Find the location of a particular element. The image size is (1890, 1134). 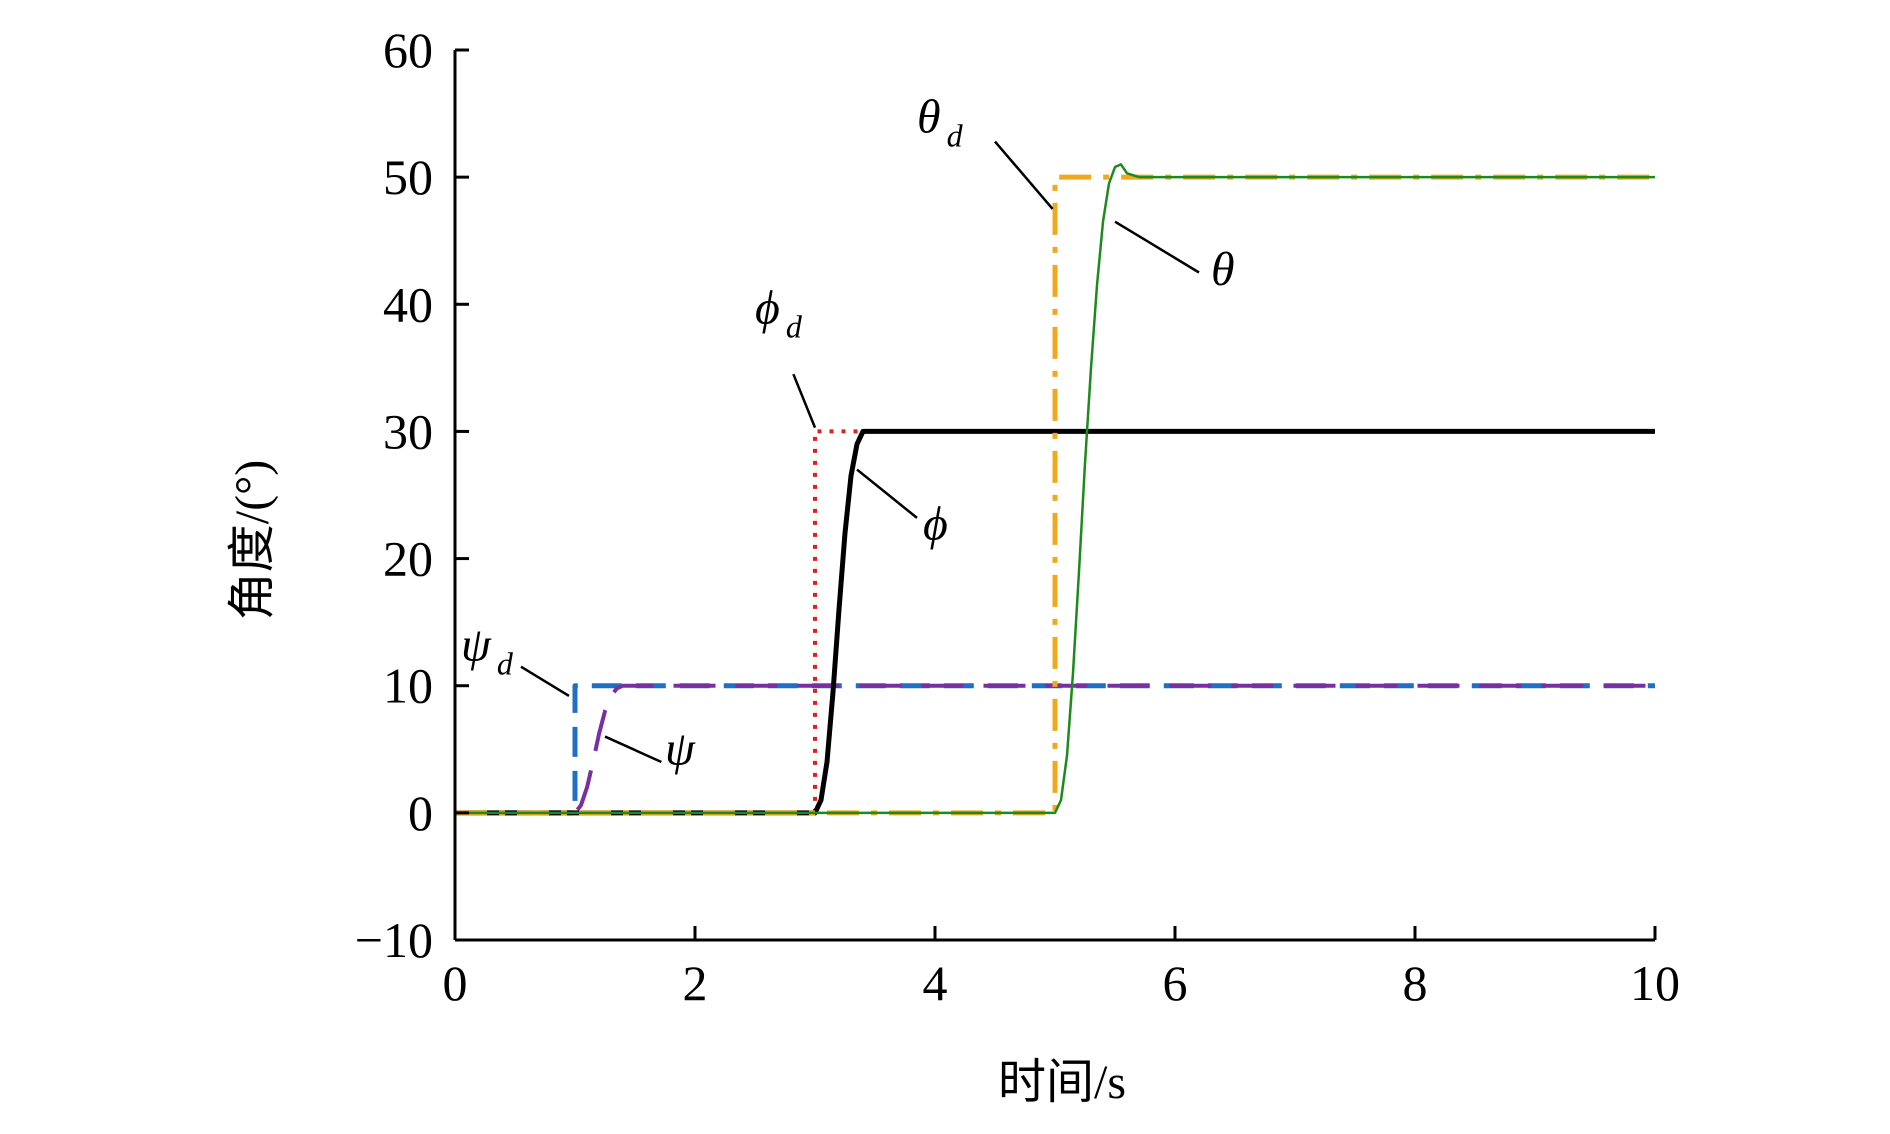

x-tick-label: 2 is located at coordinates (695, 983).